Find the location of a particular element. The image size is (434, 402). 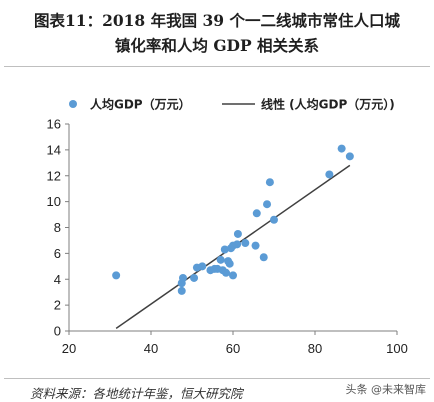

source-note: 资料来源：各地统计年鉴，恒大研究院 is located at coordinates (136, 393).